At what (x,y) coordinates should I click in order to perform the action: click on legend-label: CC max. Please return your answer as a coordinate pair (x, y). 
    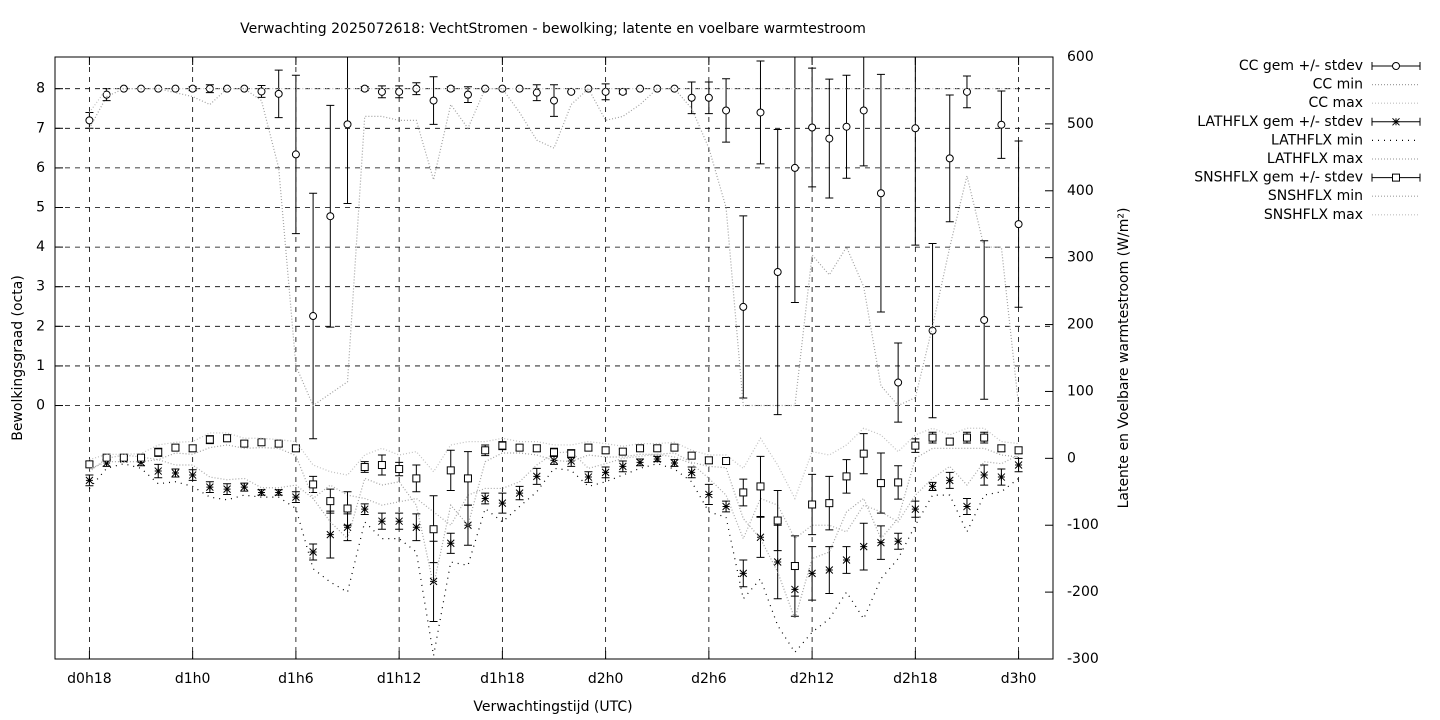
    Looking at the image, I should click on (1335, 103).